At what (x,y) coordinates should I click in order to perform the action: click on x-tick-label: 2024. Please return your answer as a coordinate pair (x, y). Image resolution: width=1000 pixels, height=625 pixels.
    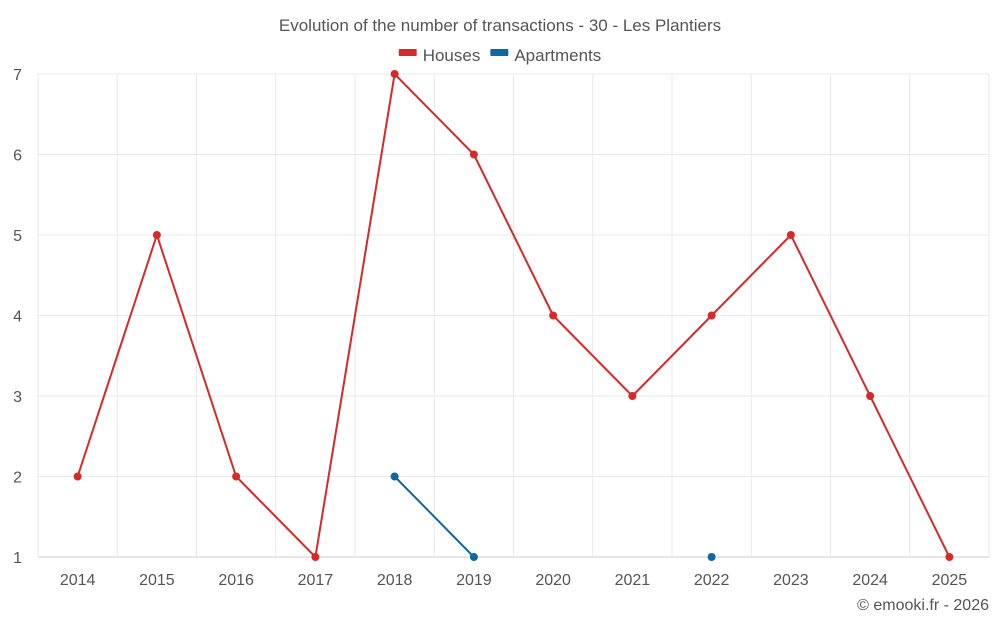
    Looking at the image, I should click on (870, 580).